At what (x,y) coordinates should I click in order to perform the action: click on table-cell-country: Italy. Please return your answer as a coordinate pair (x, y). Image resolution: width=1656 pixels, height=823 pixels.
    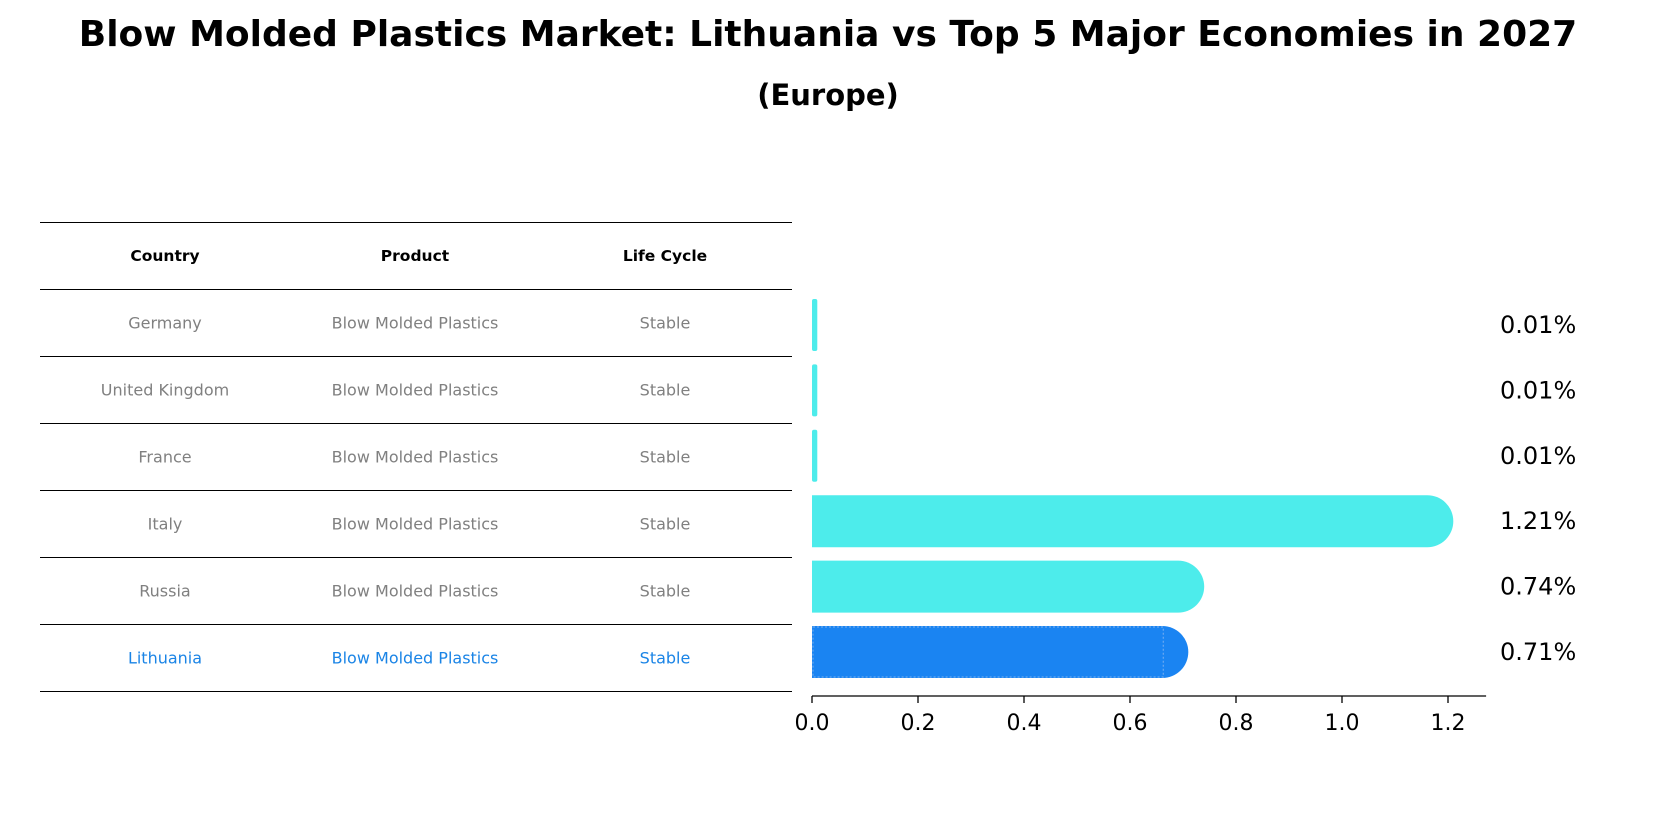
    Looking at the image, I should click on (165, 523).